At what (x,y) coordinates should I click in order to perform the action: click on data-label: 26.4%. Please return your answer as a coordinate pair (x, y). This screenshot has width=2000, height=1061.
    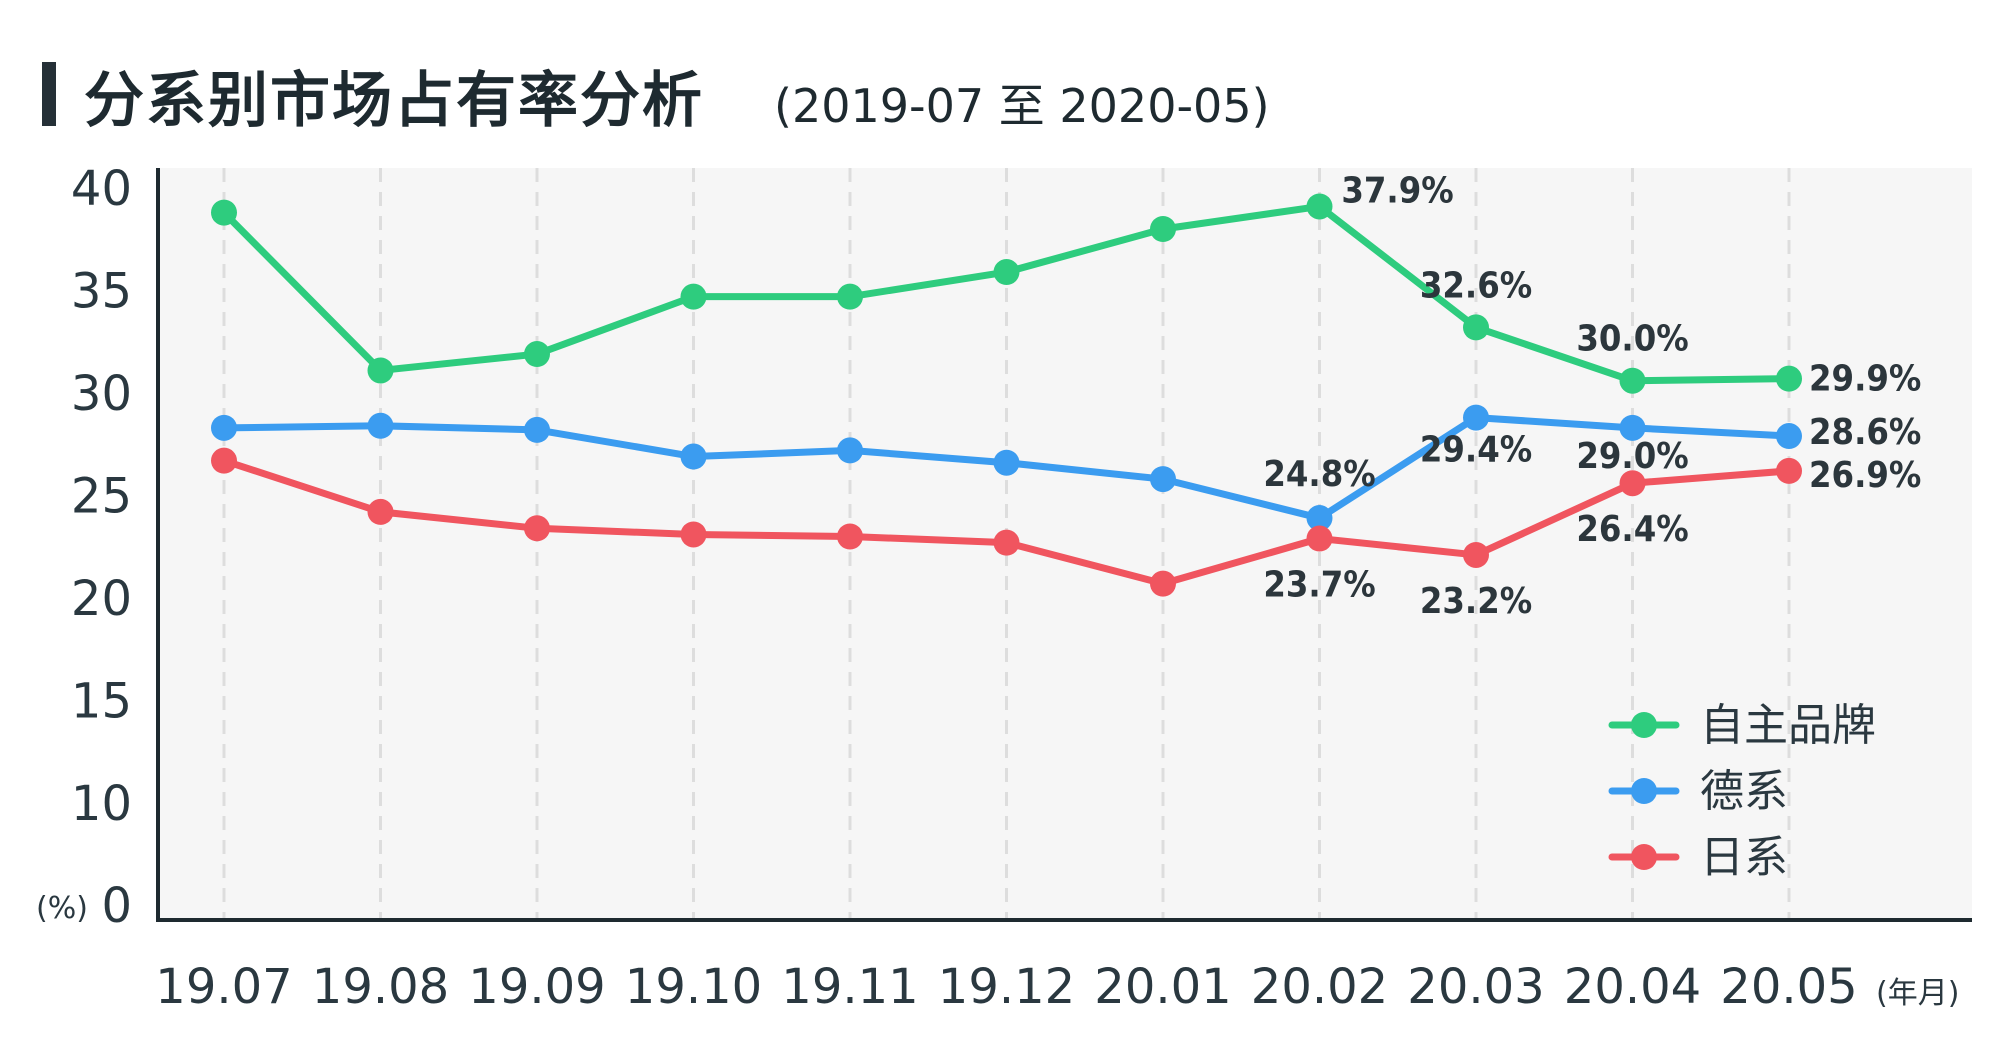
    Looking at the image, I should click on (1632, 529).